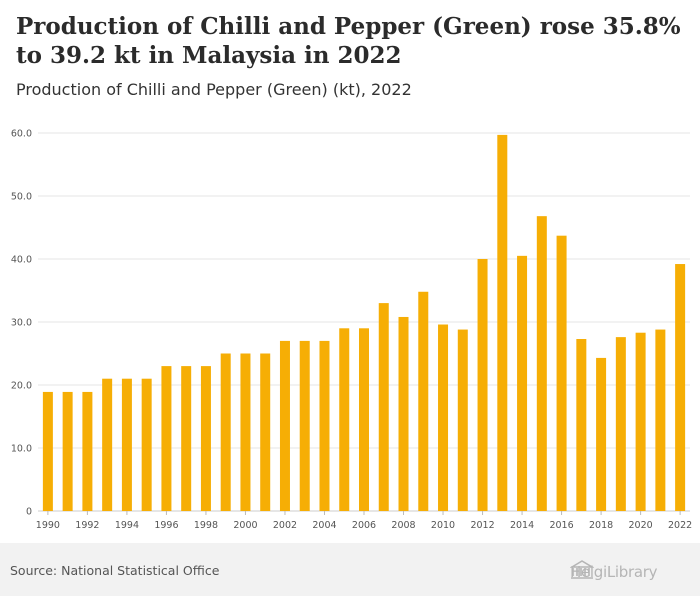  Describe the element at coordinates (364, 419) in the screenshot. I see `bar-2006` at that location.